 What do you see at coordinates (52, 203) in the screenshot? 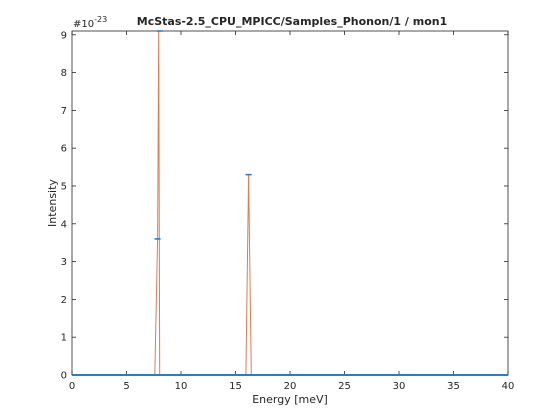
I see `y-axis-label: Intensity` at bounding box center [52, 203].